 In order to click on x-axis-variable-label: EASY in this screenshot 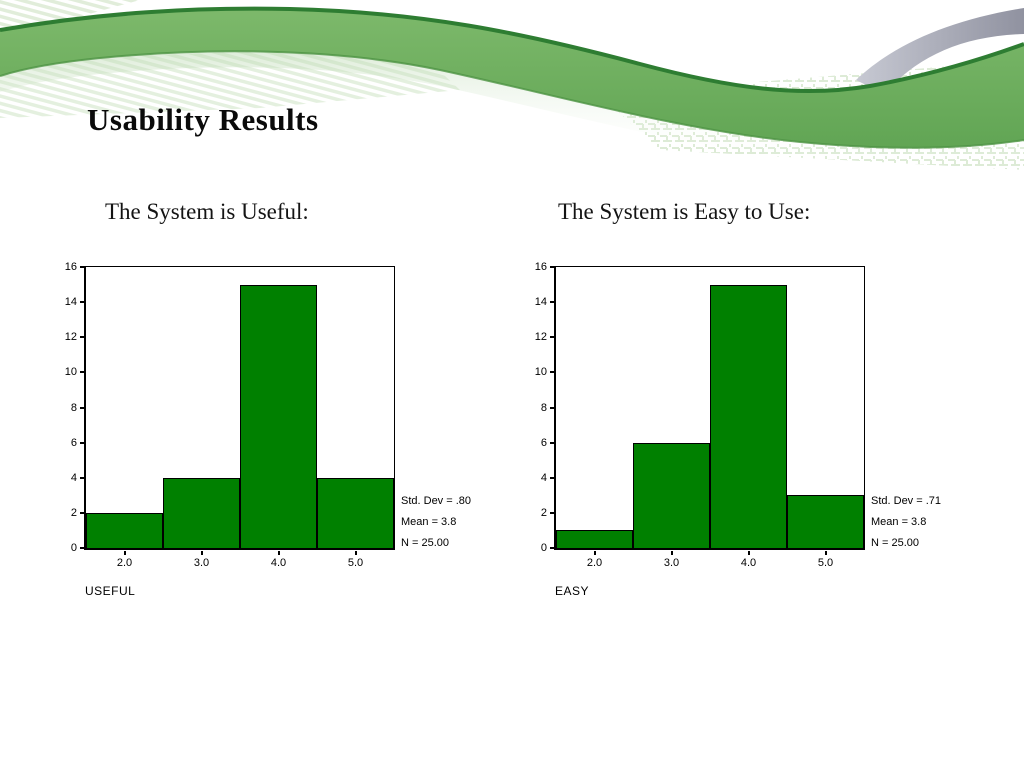, I will do `click(572, 591)`.